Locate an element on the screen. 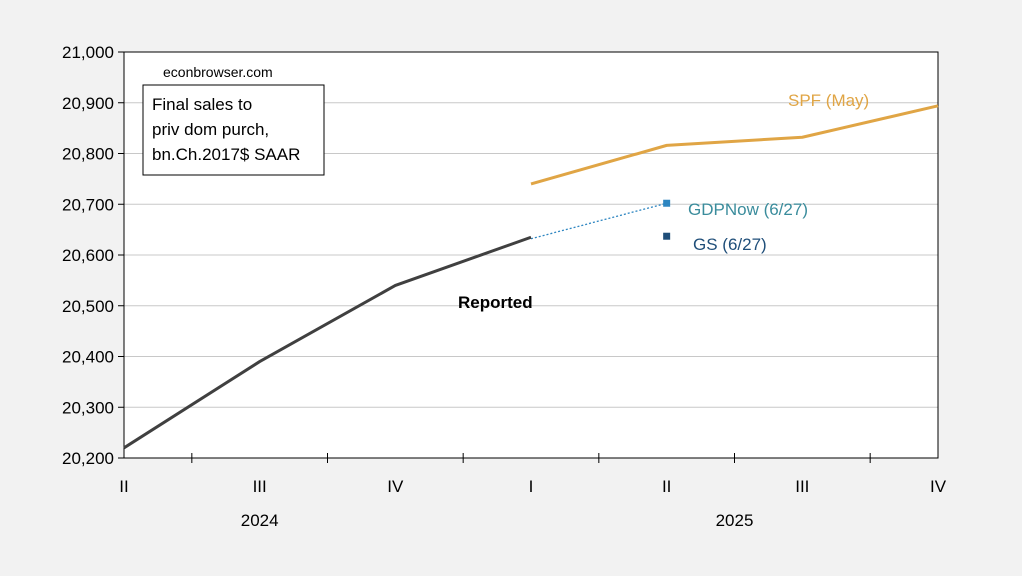  y-tick-label: 20,500 is located at coordinates (88, 306).